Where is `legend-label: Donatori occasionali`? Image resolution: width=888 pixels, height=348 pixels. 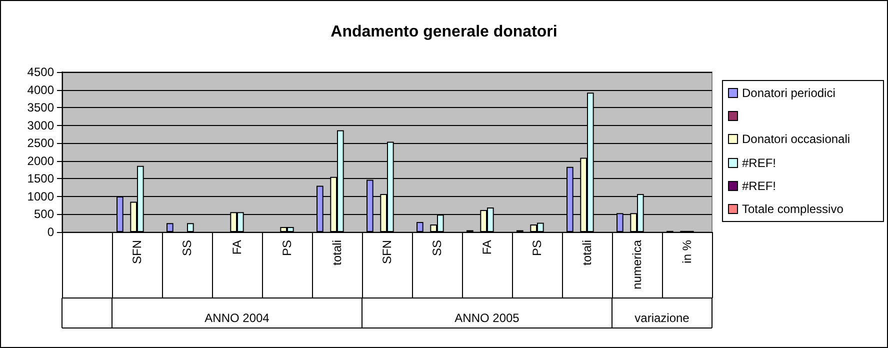 legend-label: Donatori occasionali is located at coordinates (796, 139).